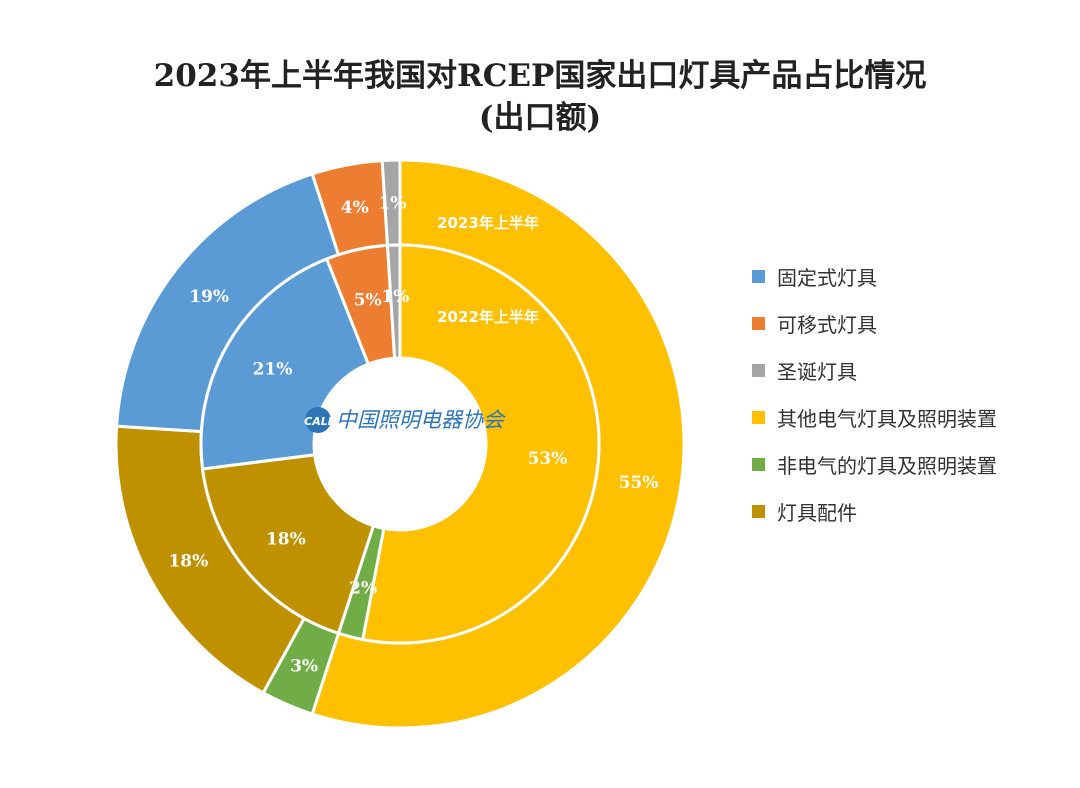 The width and height of the screenshot is (1080, 788). What do you see at coordinates (827, 278) in the screenshot?
I see `legend-label: 固定式灯具` at bounding box center [827, 278].